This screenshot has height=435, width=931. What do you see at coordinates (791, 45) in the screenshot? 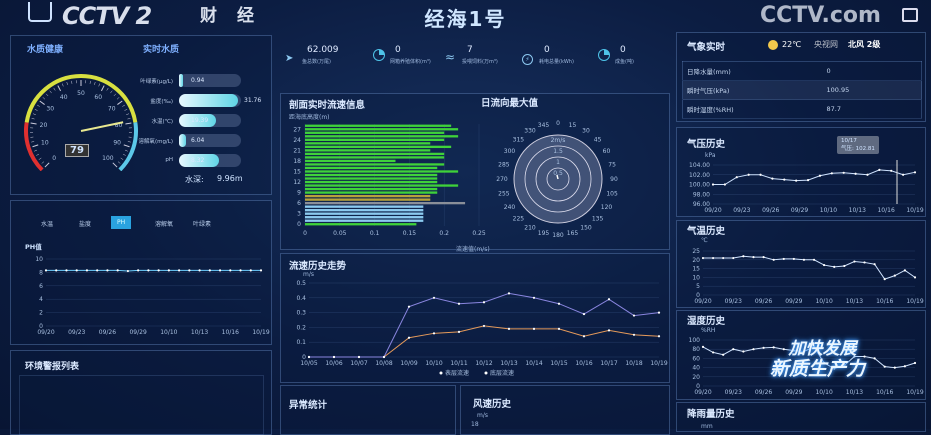
I see `weather-temp: 22℃` at bounding box center [791, 45].